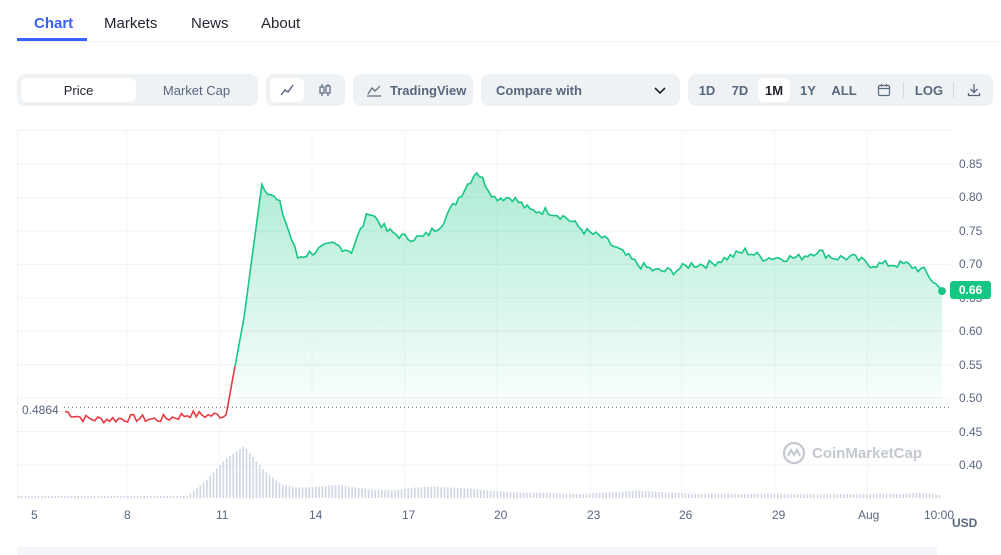 Image resolution: width=1001 pixels, height=555 pixels. What do you see at coordinates (884, 90) in the screenshot?
I see `calendar-button` at bounding box center [884, 90].